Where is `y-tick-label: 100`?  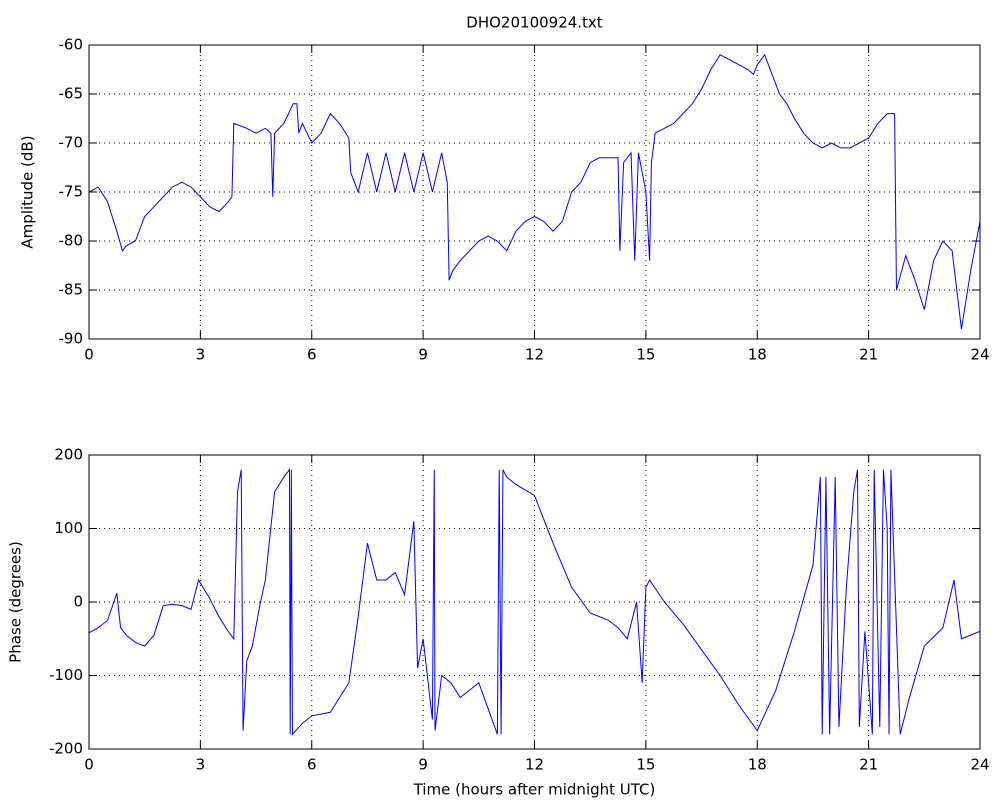 y-tick-label: 100 is located at coordinates (68, 528).